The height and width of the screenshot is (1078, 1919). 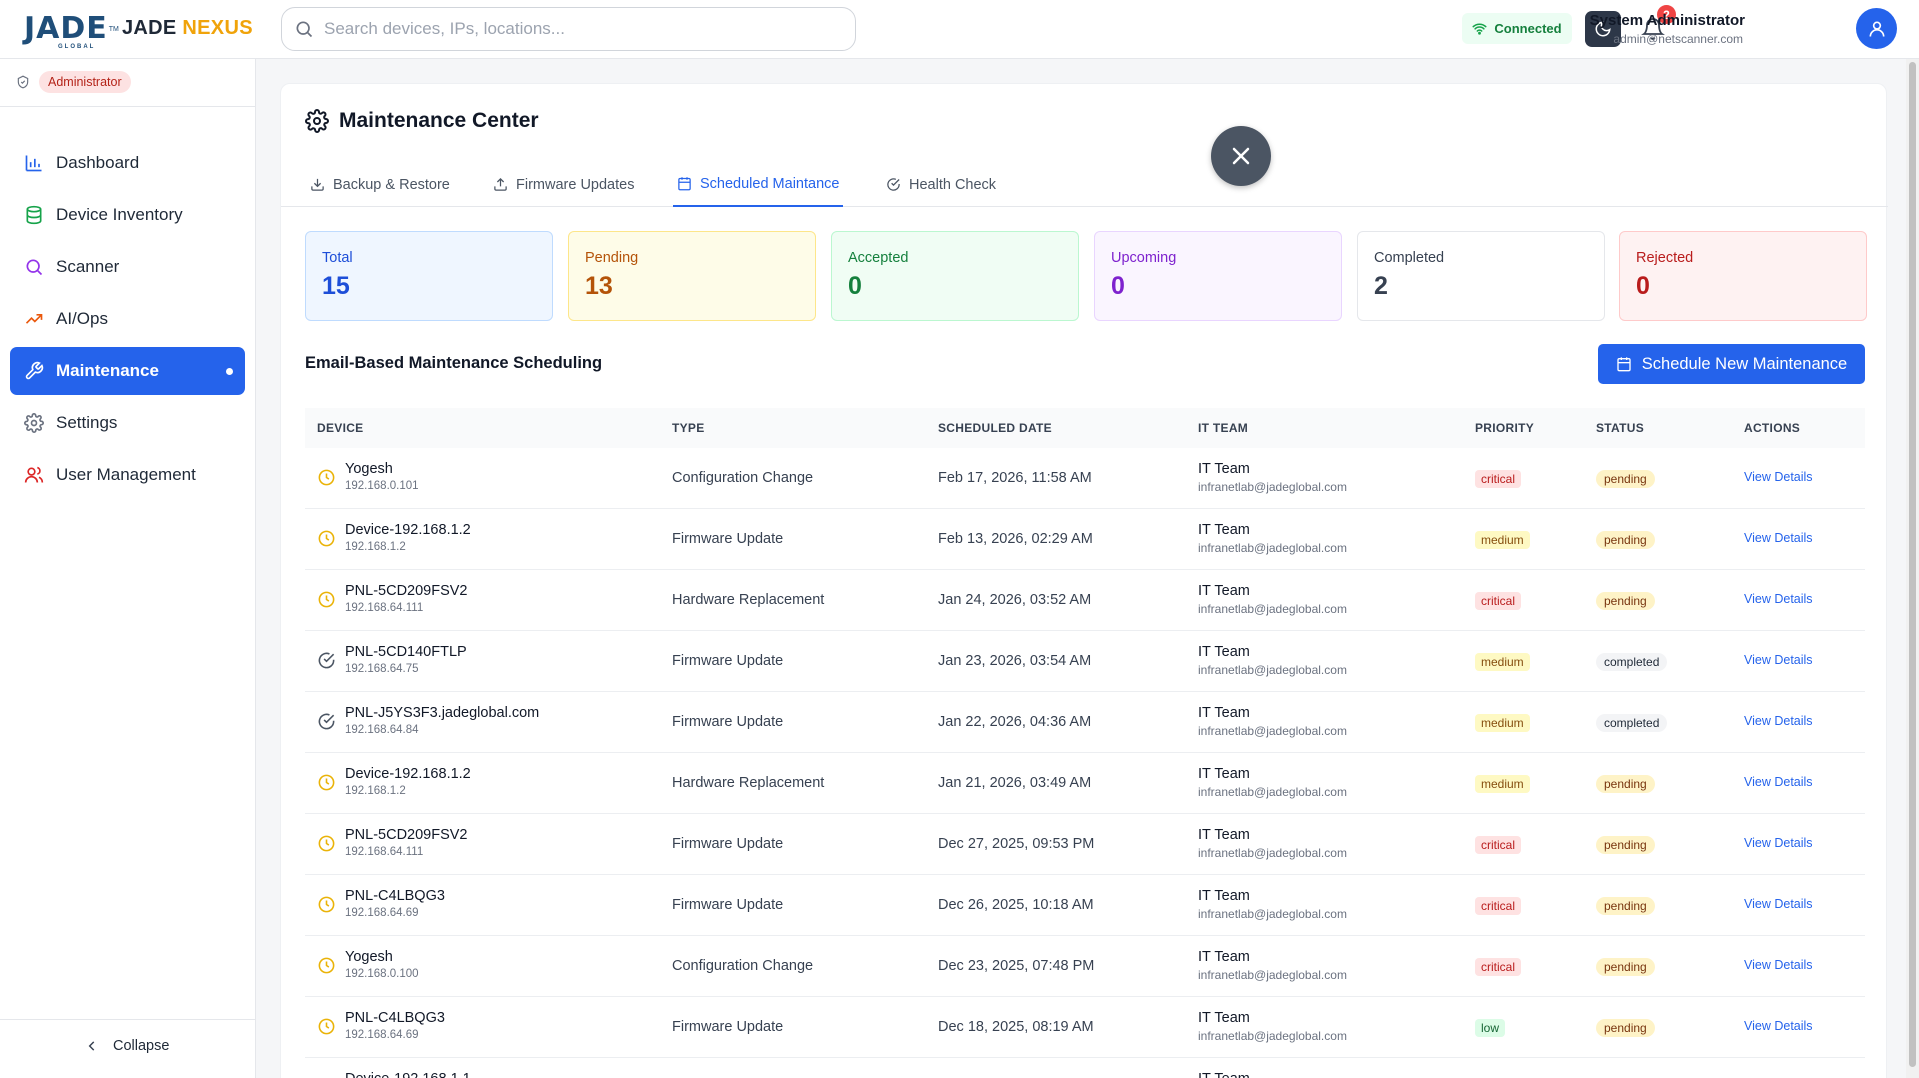 What do you see at coordinates (127, 423) in the screenshot?
I see `sidebar-item-settings: Settings` at bounding box center [127, 423].